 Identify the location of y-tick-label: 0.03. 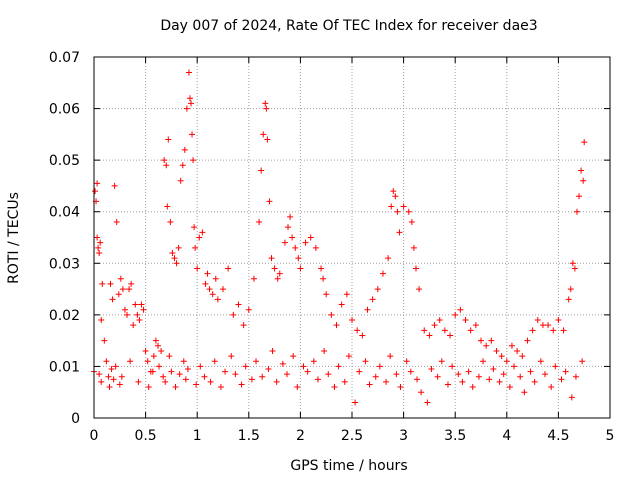
(64, 264).